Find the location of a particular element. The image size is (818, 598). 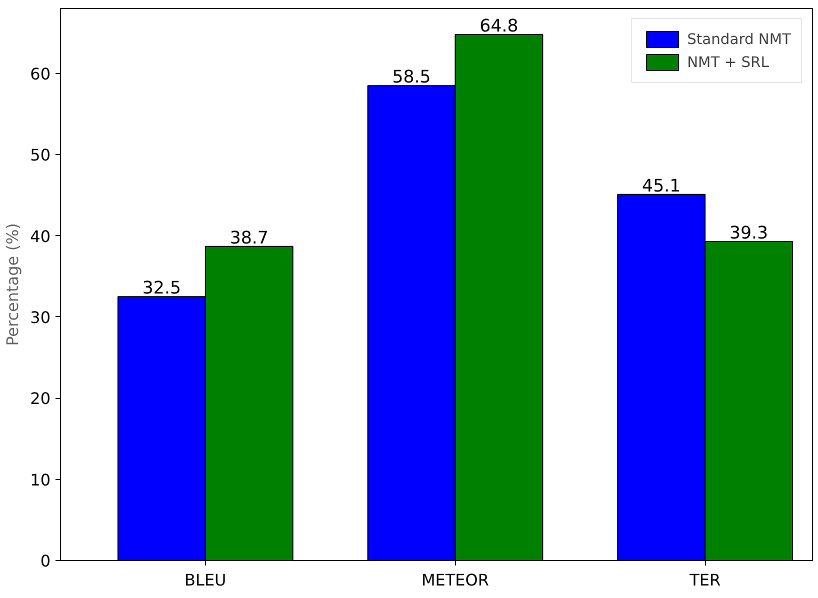

y-tick-label: 0 is located at coordinates (45, 561).